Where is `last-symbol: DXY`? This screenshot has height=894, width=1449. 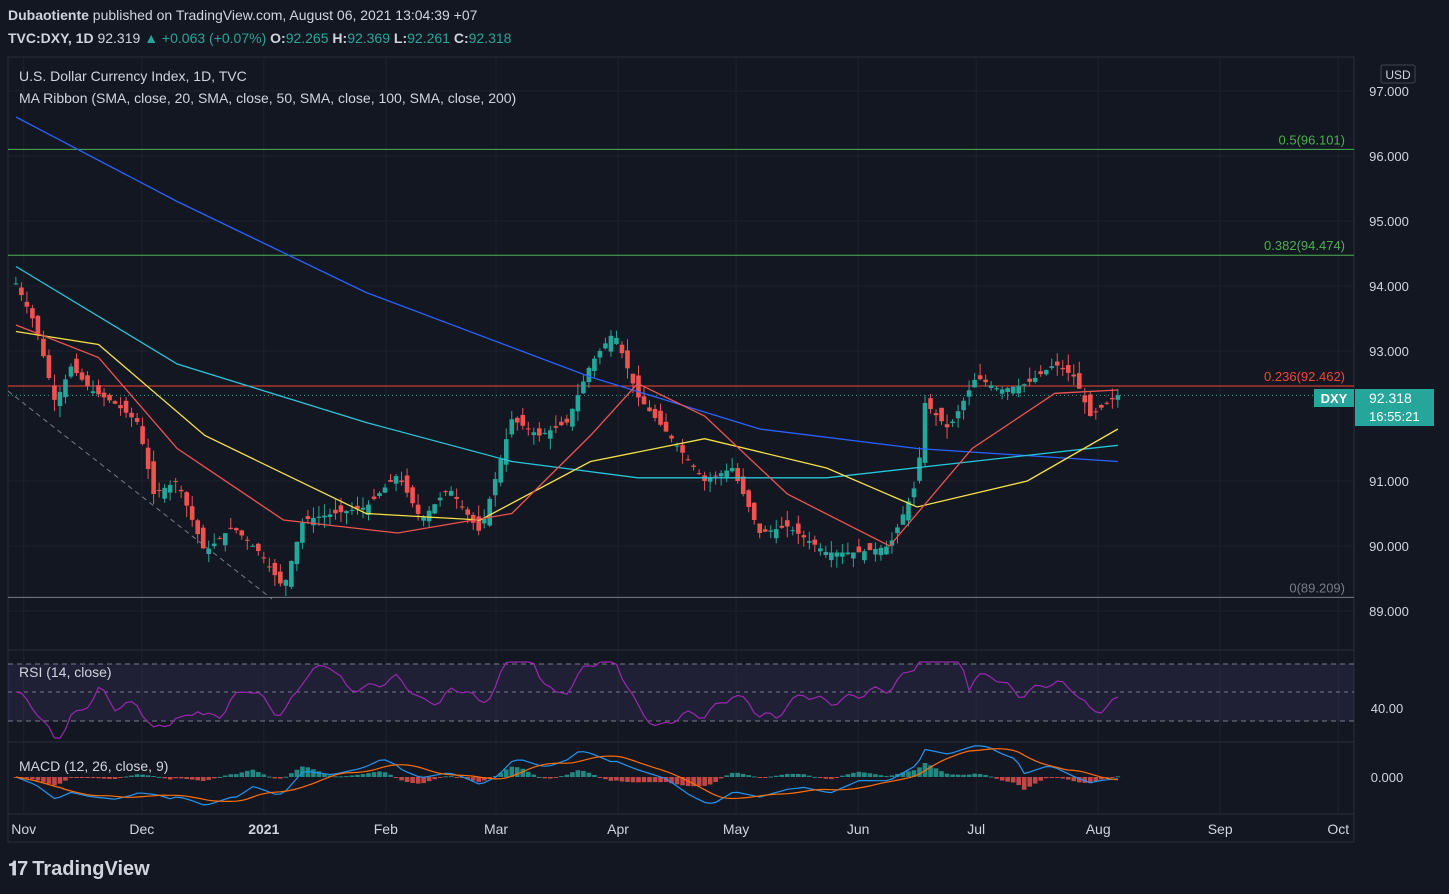 last-symbol: DXY is located at coordinates (1334, 398).